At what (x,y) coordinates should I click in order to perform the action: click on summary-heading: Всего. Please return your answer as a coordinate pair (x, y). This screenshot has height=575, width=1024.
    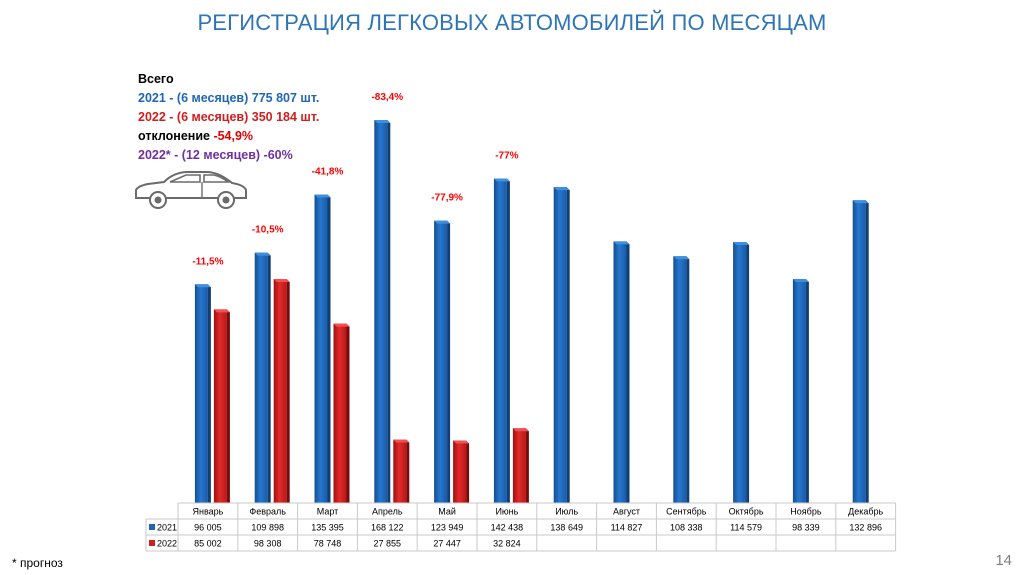
    Looking at the image, I should click on (156, 79).